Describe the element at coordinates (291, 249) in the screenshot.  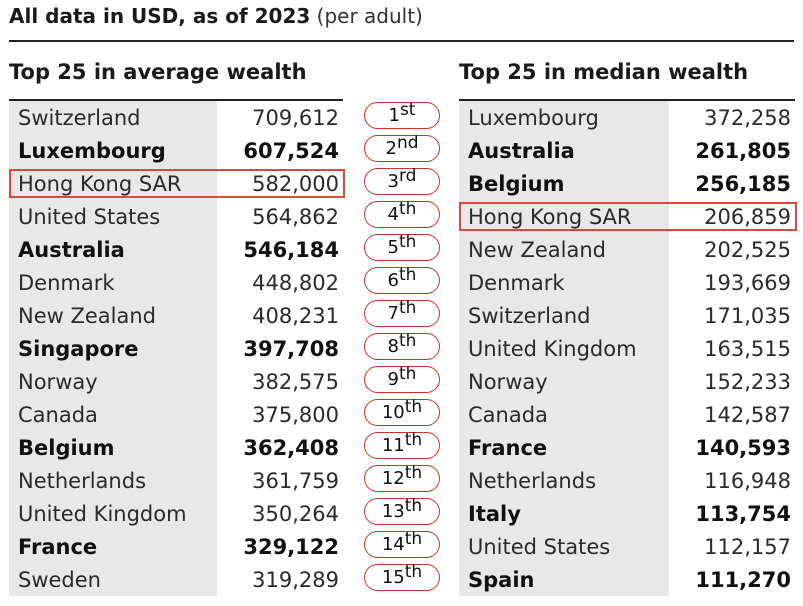
I see `average-value: 546,184` at that location.